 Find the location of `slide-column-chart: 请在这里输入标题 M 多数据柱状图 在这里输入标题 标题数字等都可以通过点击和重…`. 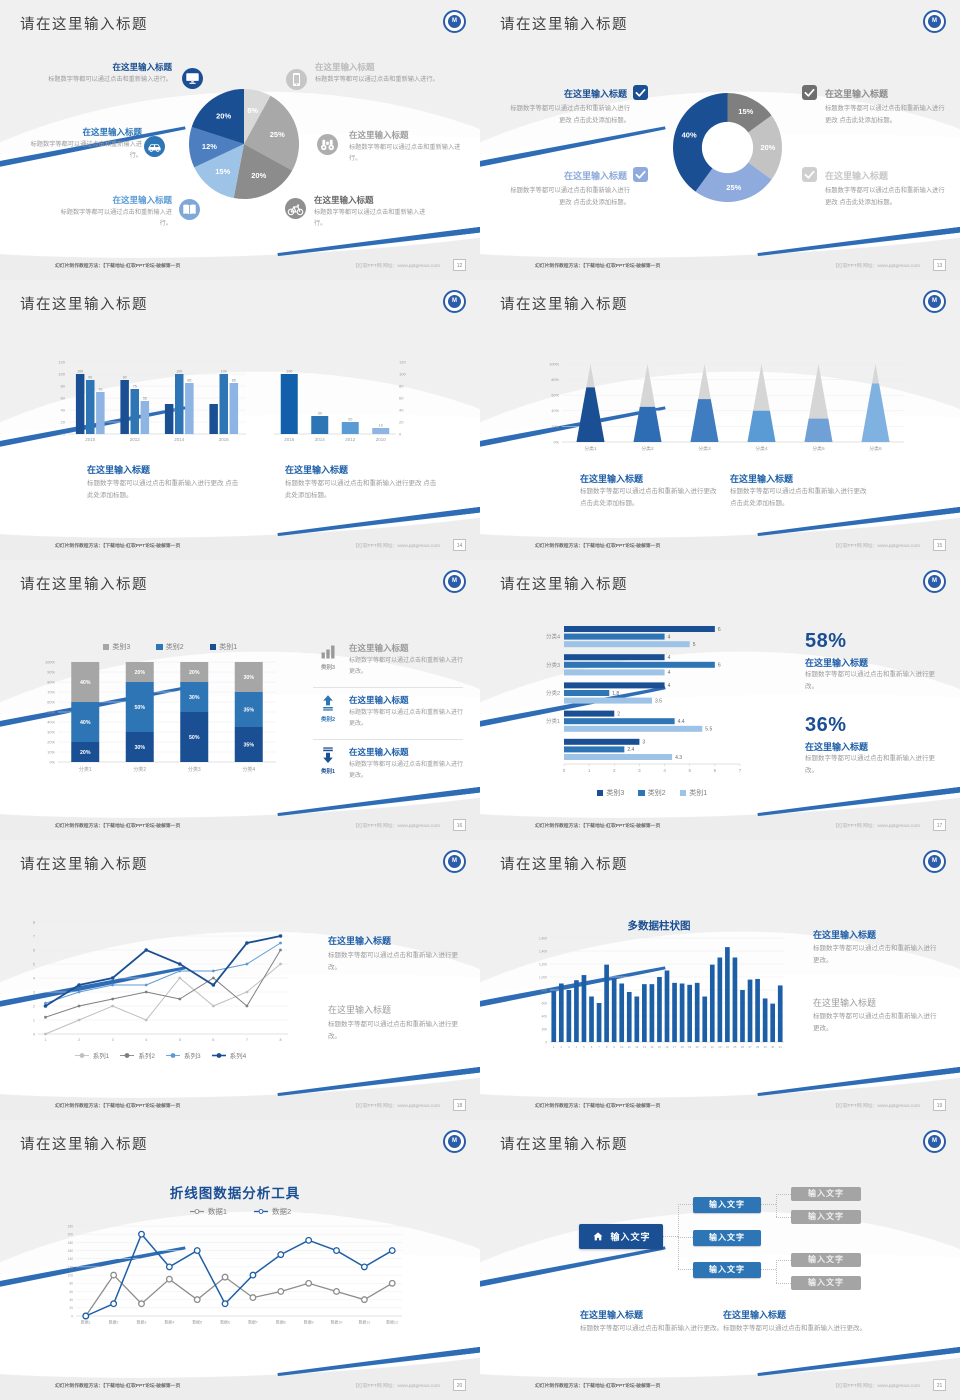

slide-column-chart: 请在这里输入标题 M 多数据柱状图 在这里输入标题 标题数字等都可以通过点击和重… is located at coordinates (720, 980).